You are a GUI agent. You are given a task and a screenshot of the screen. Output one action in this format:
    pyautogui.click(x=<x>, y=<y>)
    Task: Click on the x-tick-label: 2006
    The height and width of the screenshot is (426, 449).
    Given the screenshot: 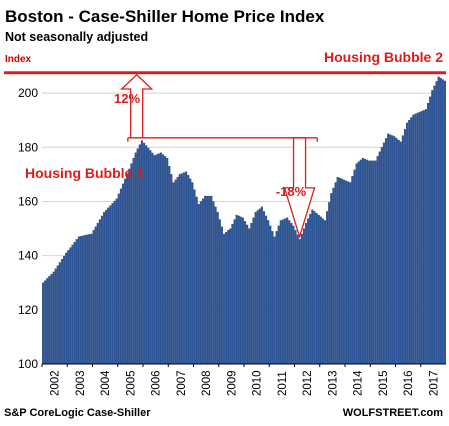 What is the action you would take?
    pyautogui.click(x=157, y=383)
    